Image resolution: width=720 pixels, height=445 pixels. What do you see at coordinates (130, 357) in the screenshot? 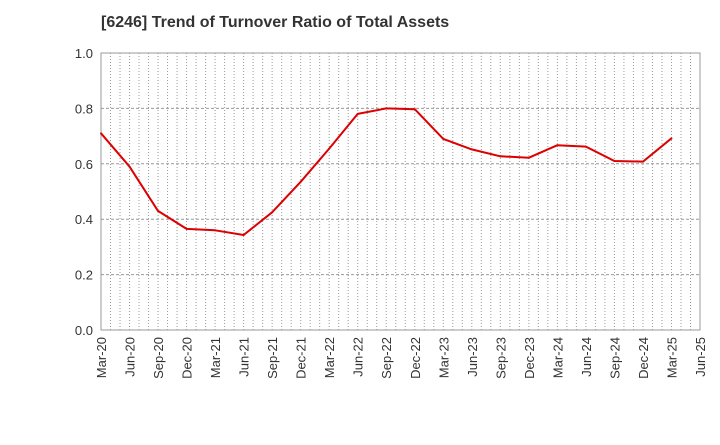
I see `x-tick-label: Jun-20` at bounding box center [130, 357].